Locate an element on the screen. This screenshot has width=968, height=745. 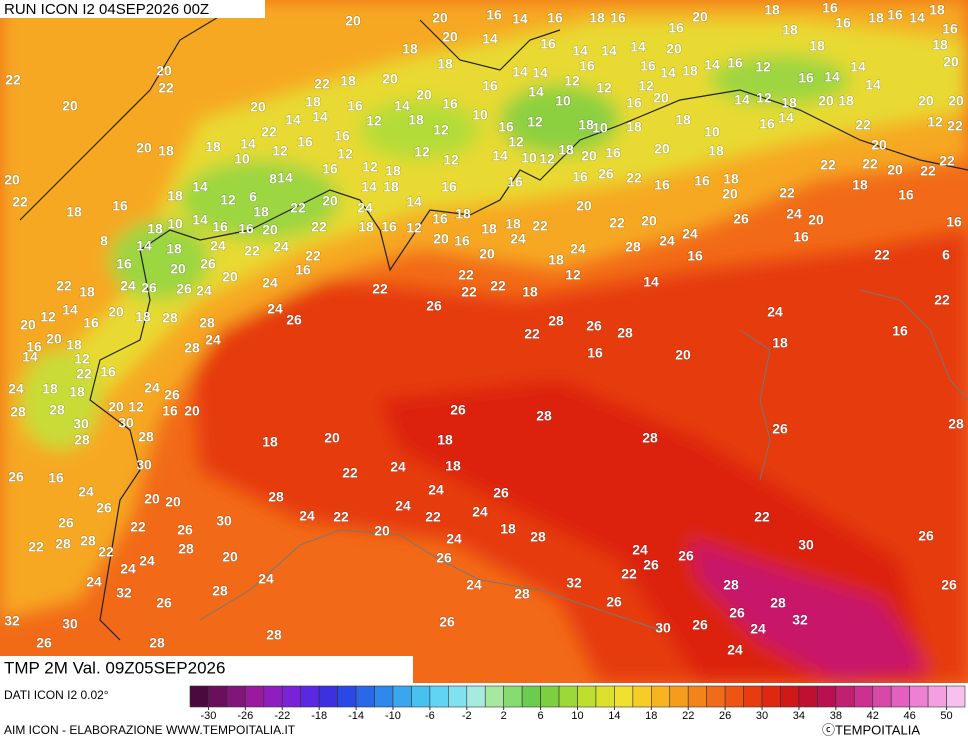
colorbar-tick-label: 42 is located at coordinates (873, 716).